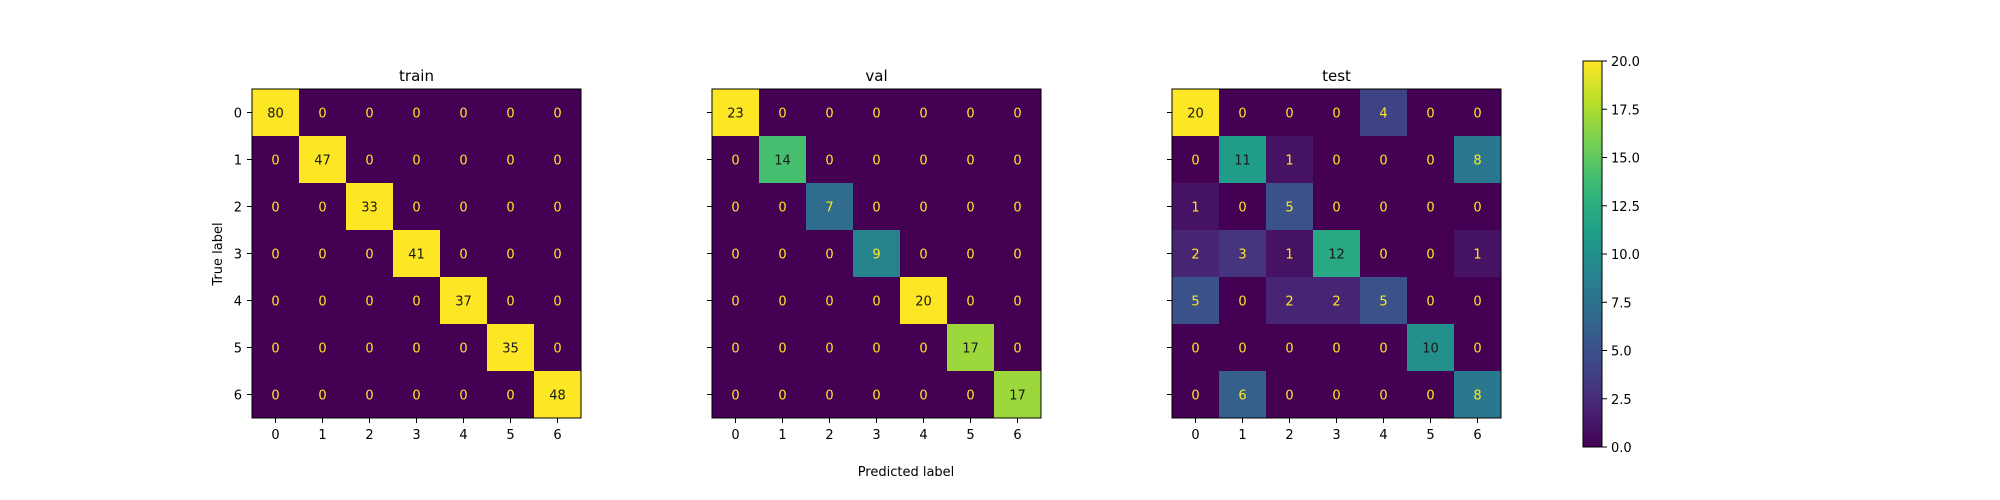  Describe the element at coordinates (463, 302) in the screenshot. I see `cell-value-label: 37` at that location.